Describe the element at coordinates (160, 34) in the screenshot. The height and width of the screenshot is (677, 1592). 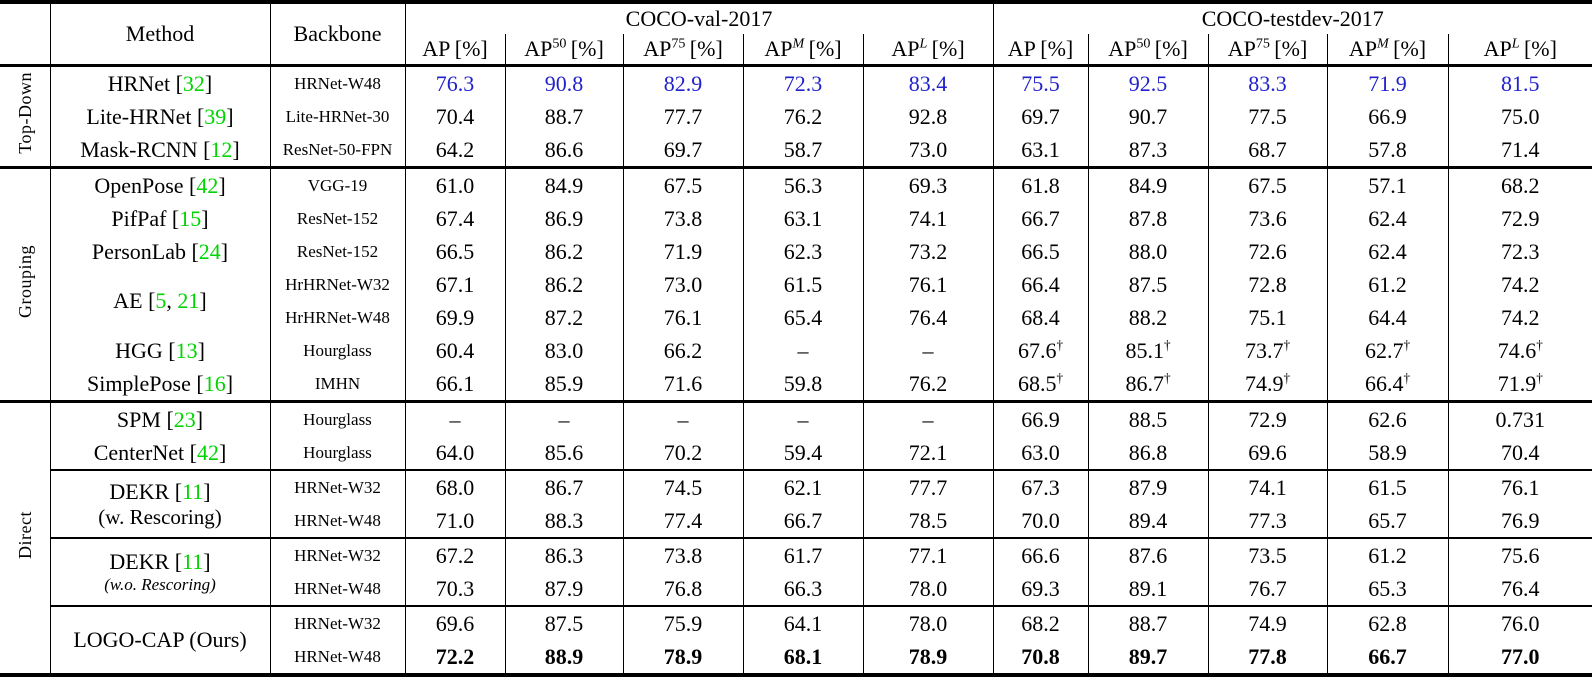
I see `col-header-method: Method` at that location.